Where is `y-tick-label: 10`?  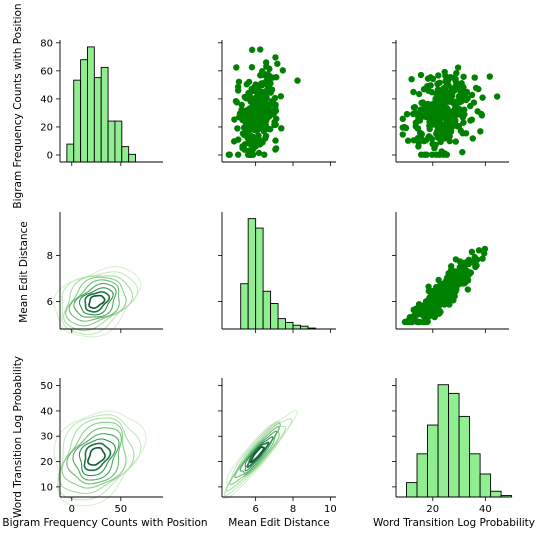 y-tick-label: 10 is located at coordinates (46, 487).